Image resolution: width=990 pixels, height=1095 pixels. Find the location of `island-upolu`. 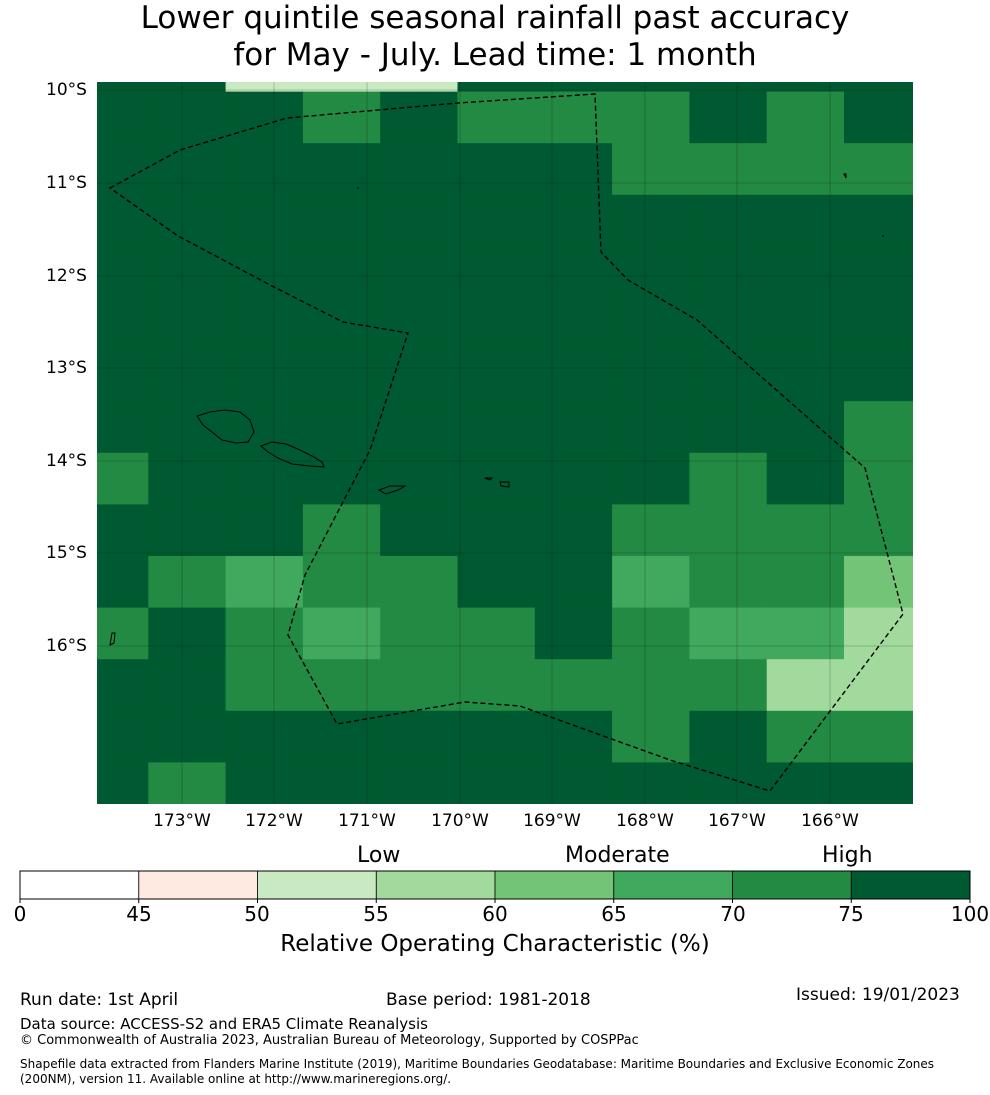

island-upolu is located at coordinates (292, 454).